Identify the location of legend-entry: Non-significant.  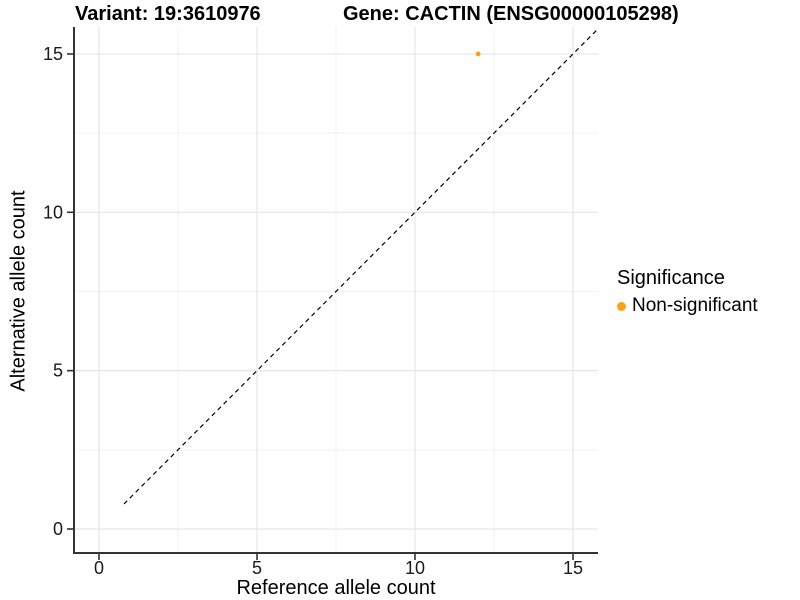
(687, 306).